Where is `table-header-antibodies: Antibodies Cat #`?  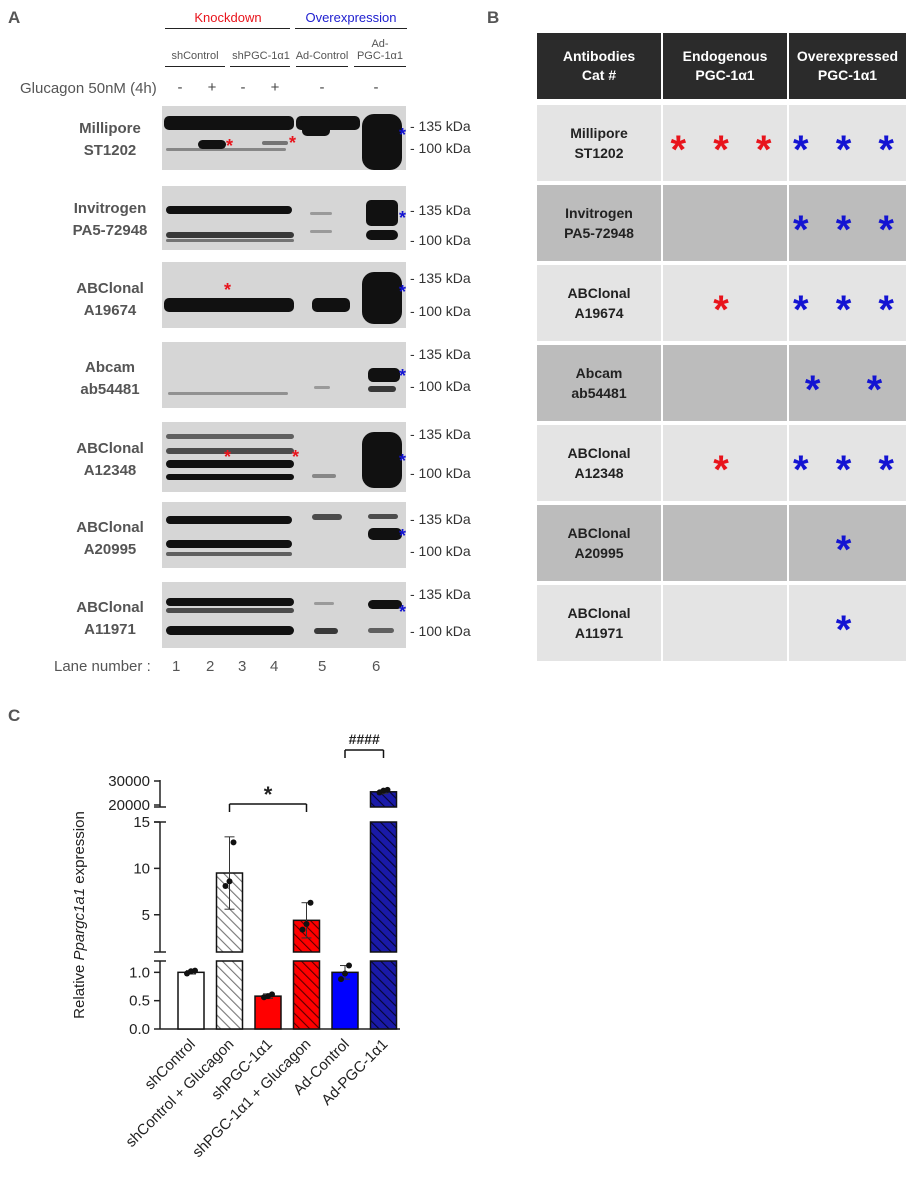 table-header-antibodies: Antibodies Cat # is located at coordinates (599, 66).